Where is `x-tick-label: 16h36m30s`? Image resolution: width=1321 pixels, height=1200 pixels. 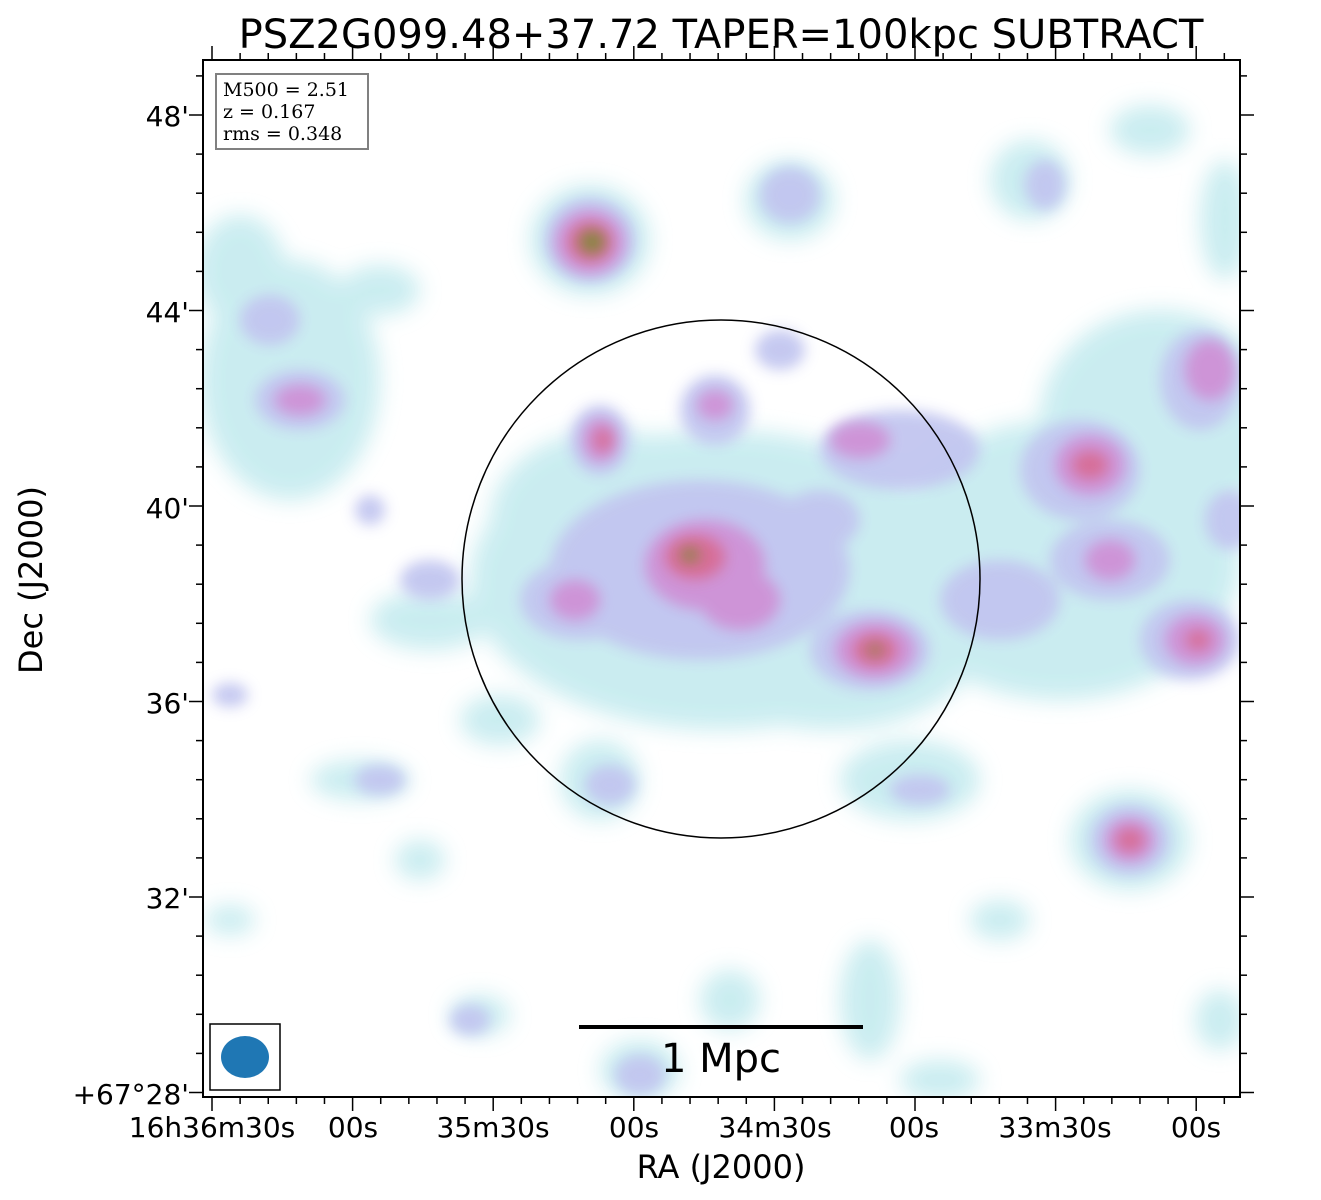
x-tick-label: 16h36m30s is located at coordinates (212, 1127).